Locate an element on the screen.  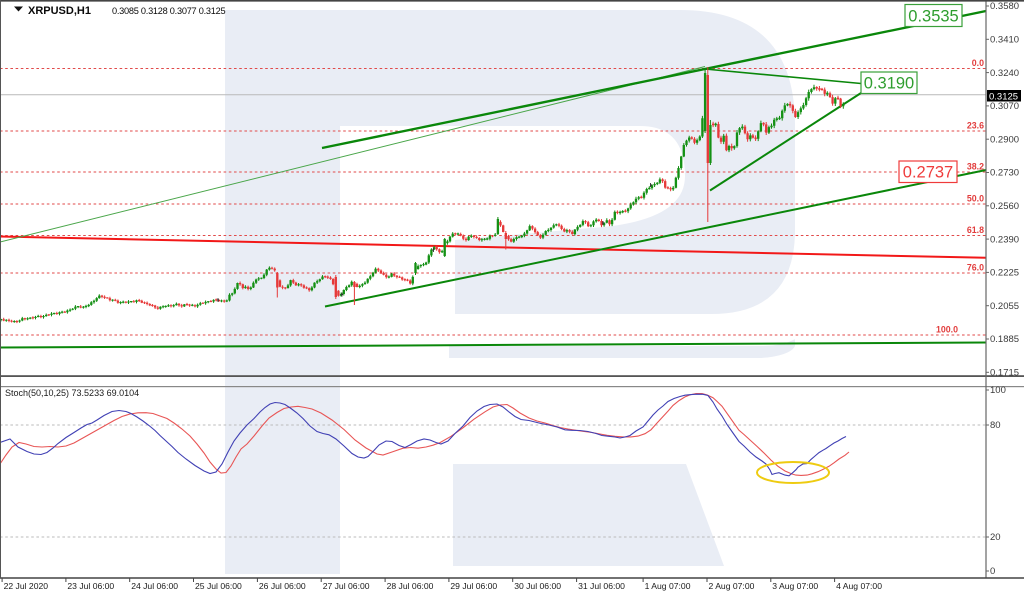
svg-text: XRPUSD,H1 is located at coordinates (59, 11).